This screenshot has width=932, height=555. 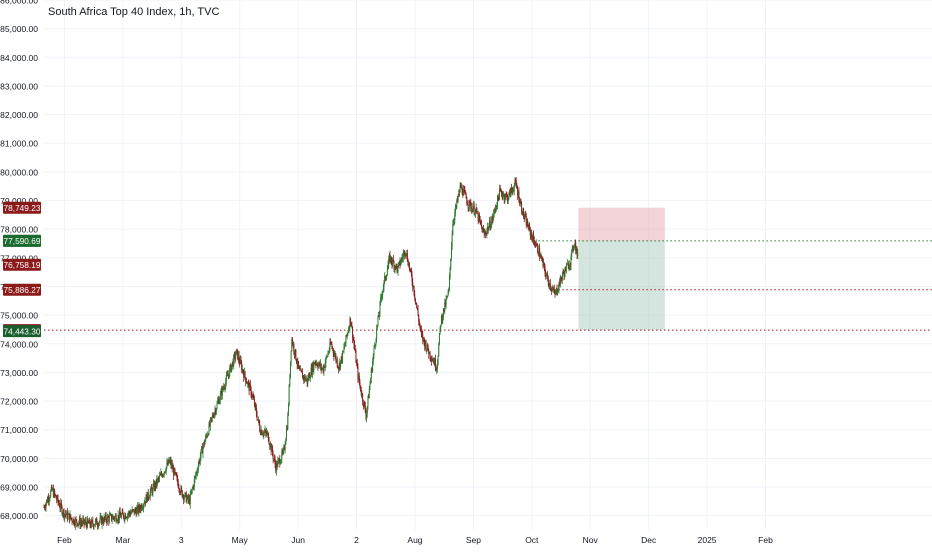 I want to click on y-tick-label: 84,000.00, so click(x=19, y=58).